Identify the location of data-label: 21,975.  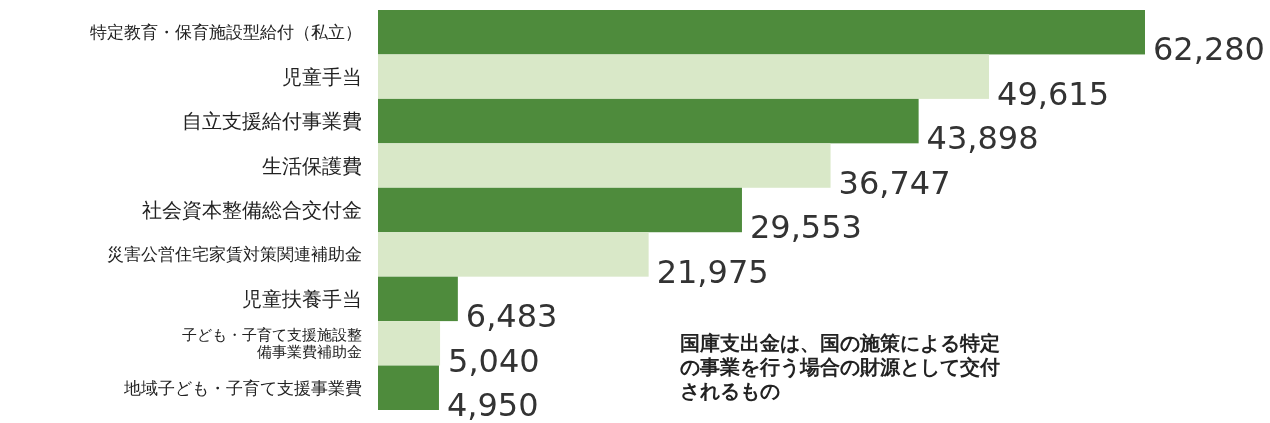
(712, 271).